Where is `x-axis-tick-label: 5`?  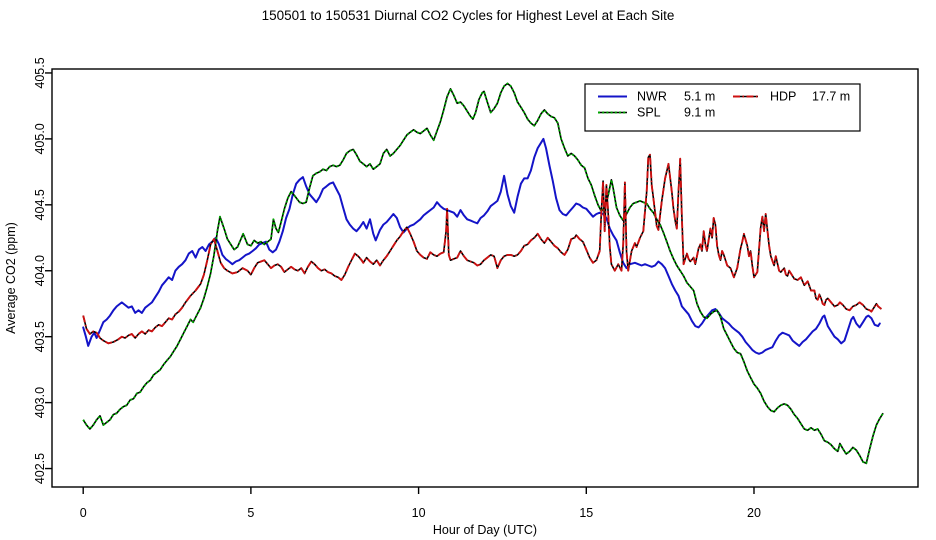 x-axis-tick-label: 5 is located at coordinates (250, 513).